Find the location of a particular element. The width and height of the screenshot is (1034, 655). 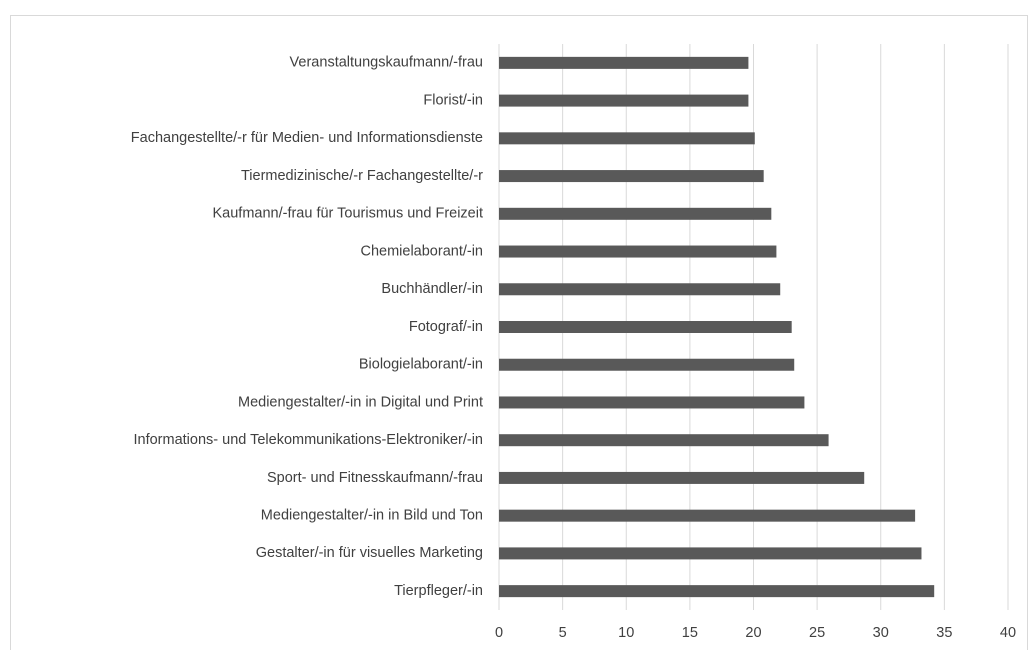

y-tick-label: Florist/-in is located at coordinates (453, 100).